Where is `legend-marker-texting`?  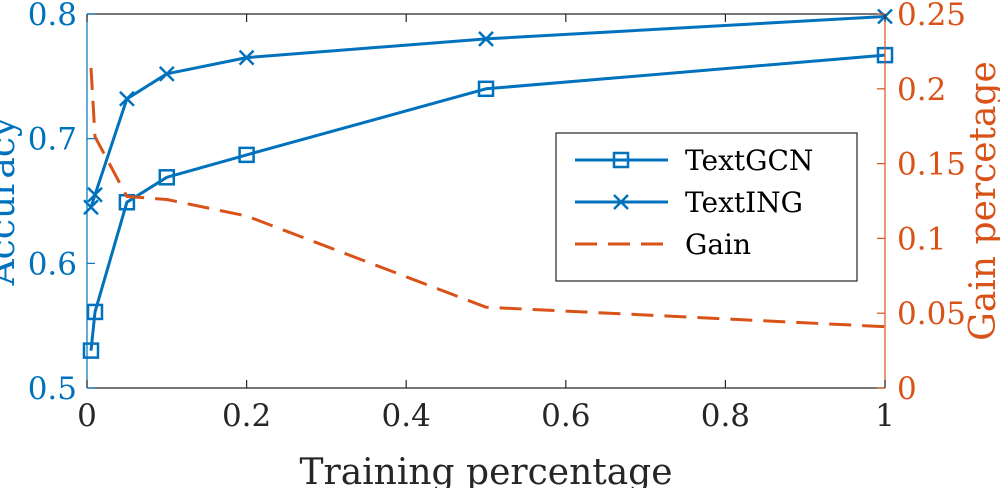
legend-marker-texting is located at coordinates (621, 202).